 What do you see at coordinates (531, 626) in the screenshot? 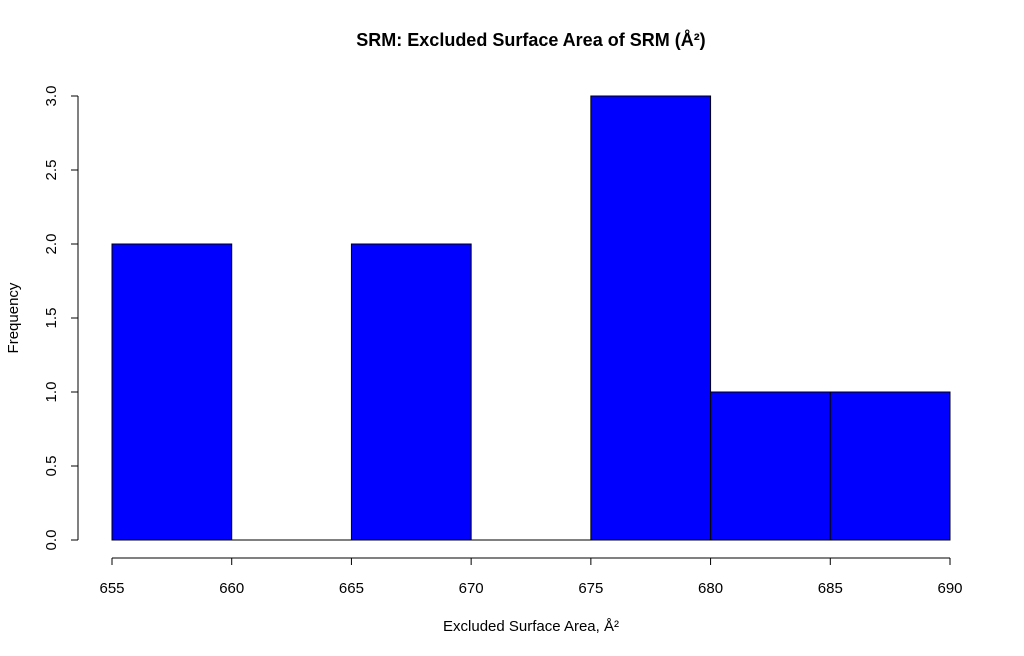
I see `x-axis-label: Excluded Surface Area, Å²` at bounding box center [531, 626].